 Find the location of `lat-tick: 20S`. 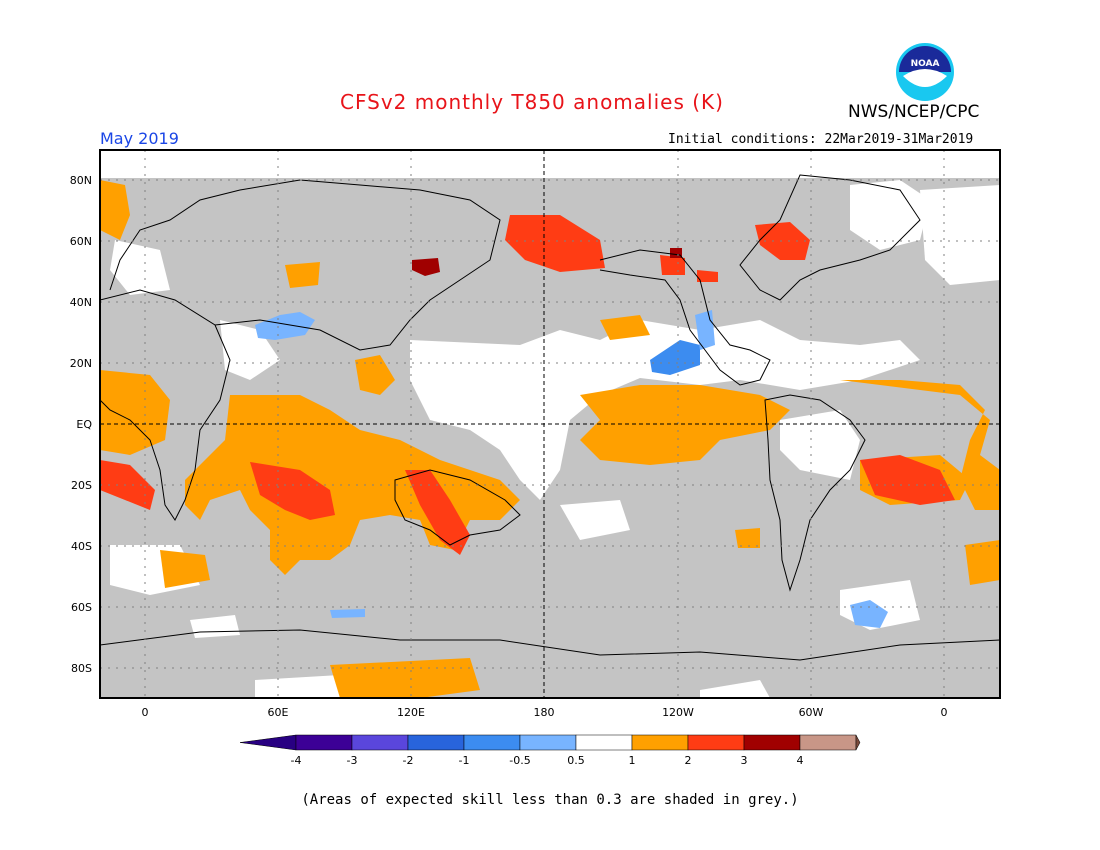

lat-tick: 20S is located at coordinates (81, 485).